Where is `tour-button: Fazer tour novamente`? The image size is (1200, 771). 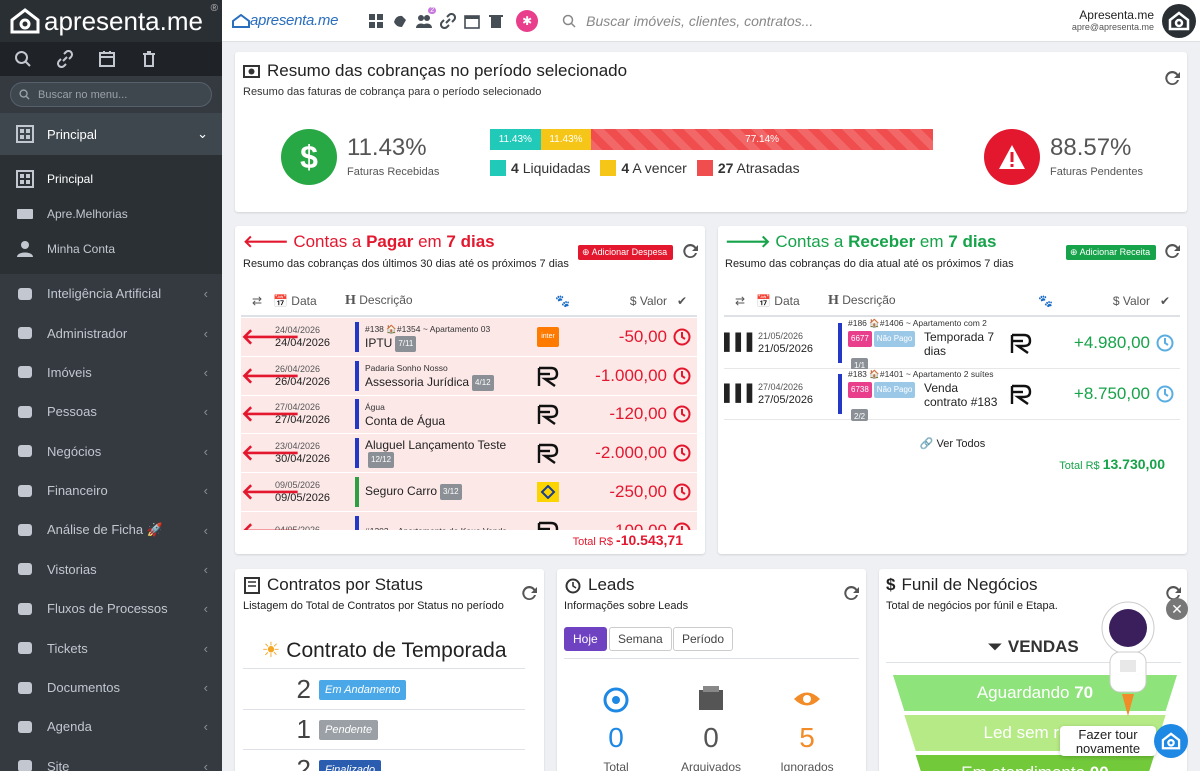
tour-button: Fazer tour novamente is located at coordinates (1108, 741).